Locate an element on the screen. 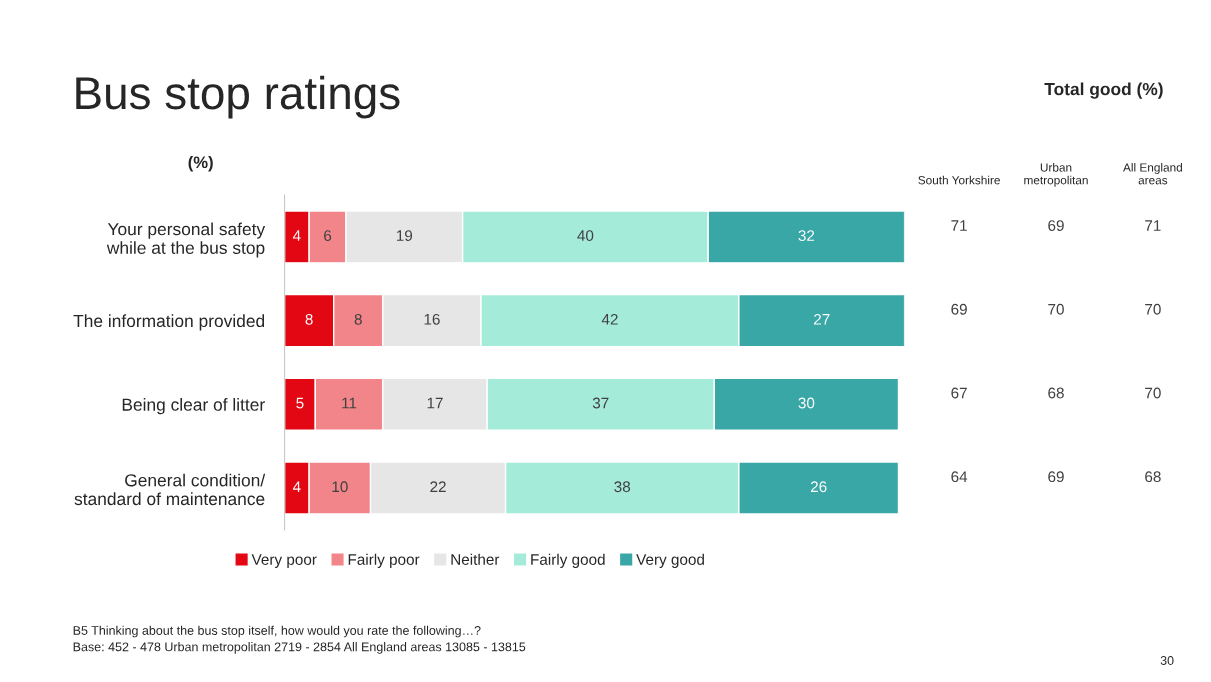  y-tick-label: Being clear of litter is located at coordinates (193, 406).